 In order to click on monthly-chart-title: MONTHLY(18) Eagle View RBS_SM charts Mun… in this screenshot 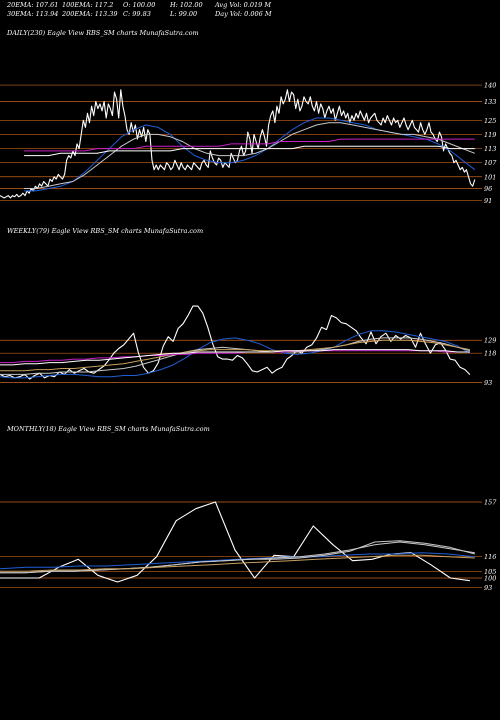, I will do `click(108, 429)`.